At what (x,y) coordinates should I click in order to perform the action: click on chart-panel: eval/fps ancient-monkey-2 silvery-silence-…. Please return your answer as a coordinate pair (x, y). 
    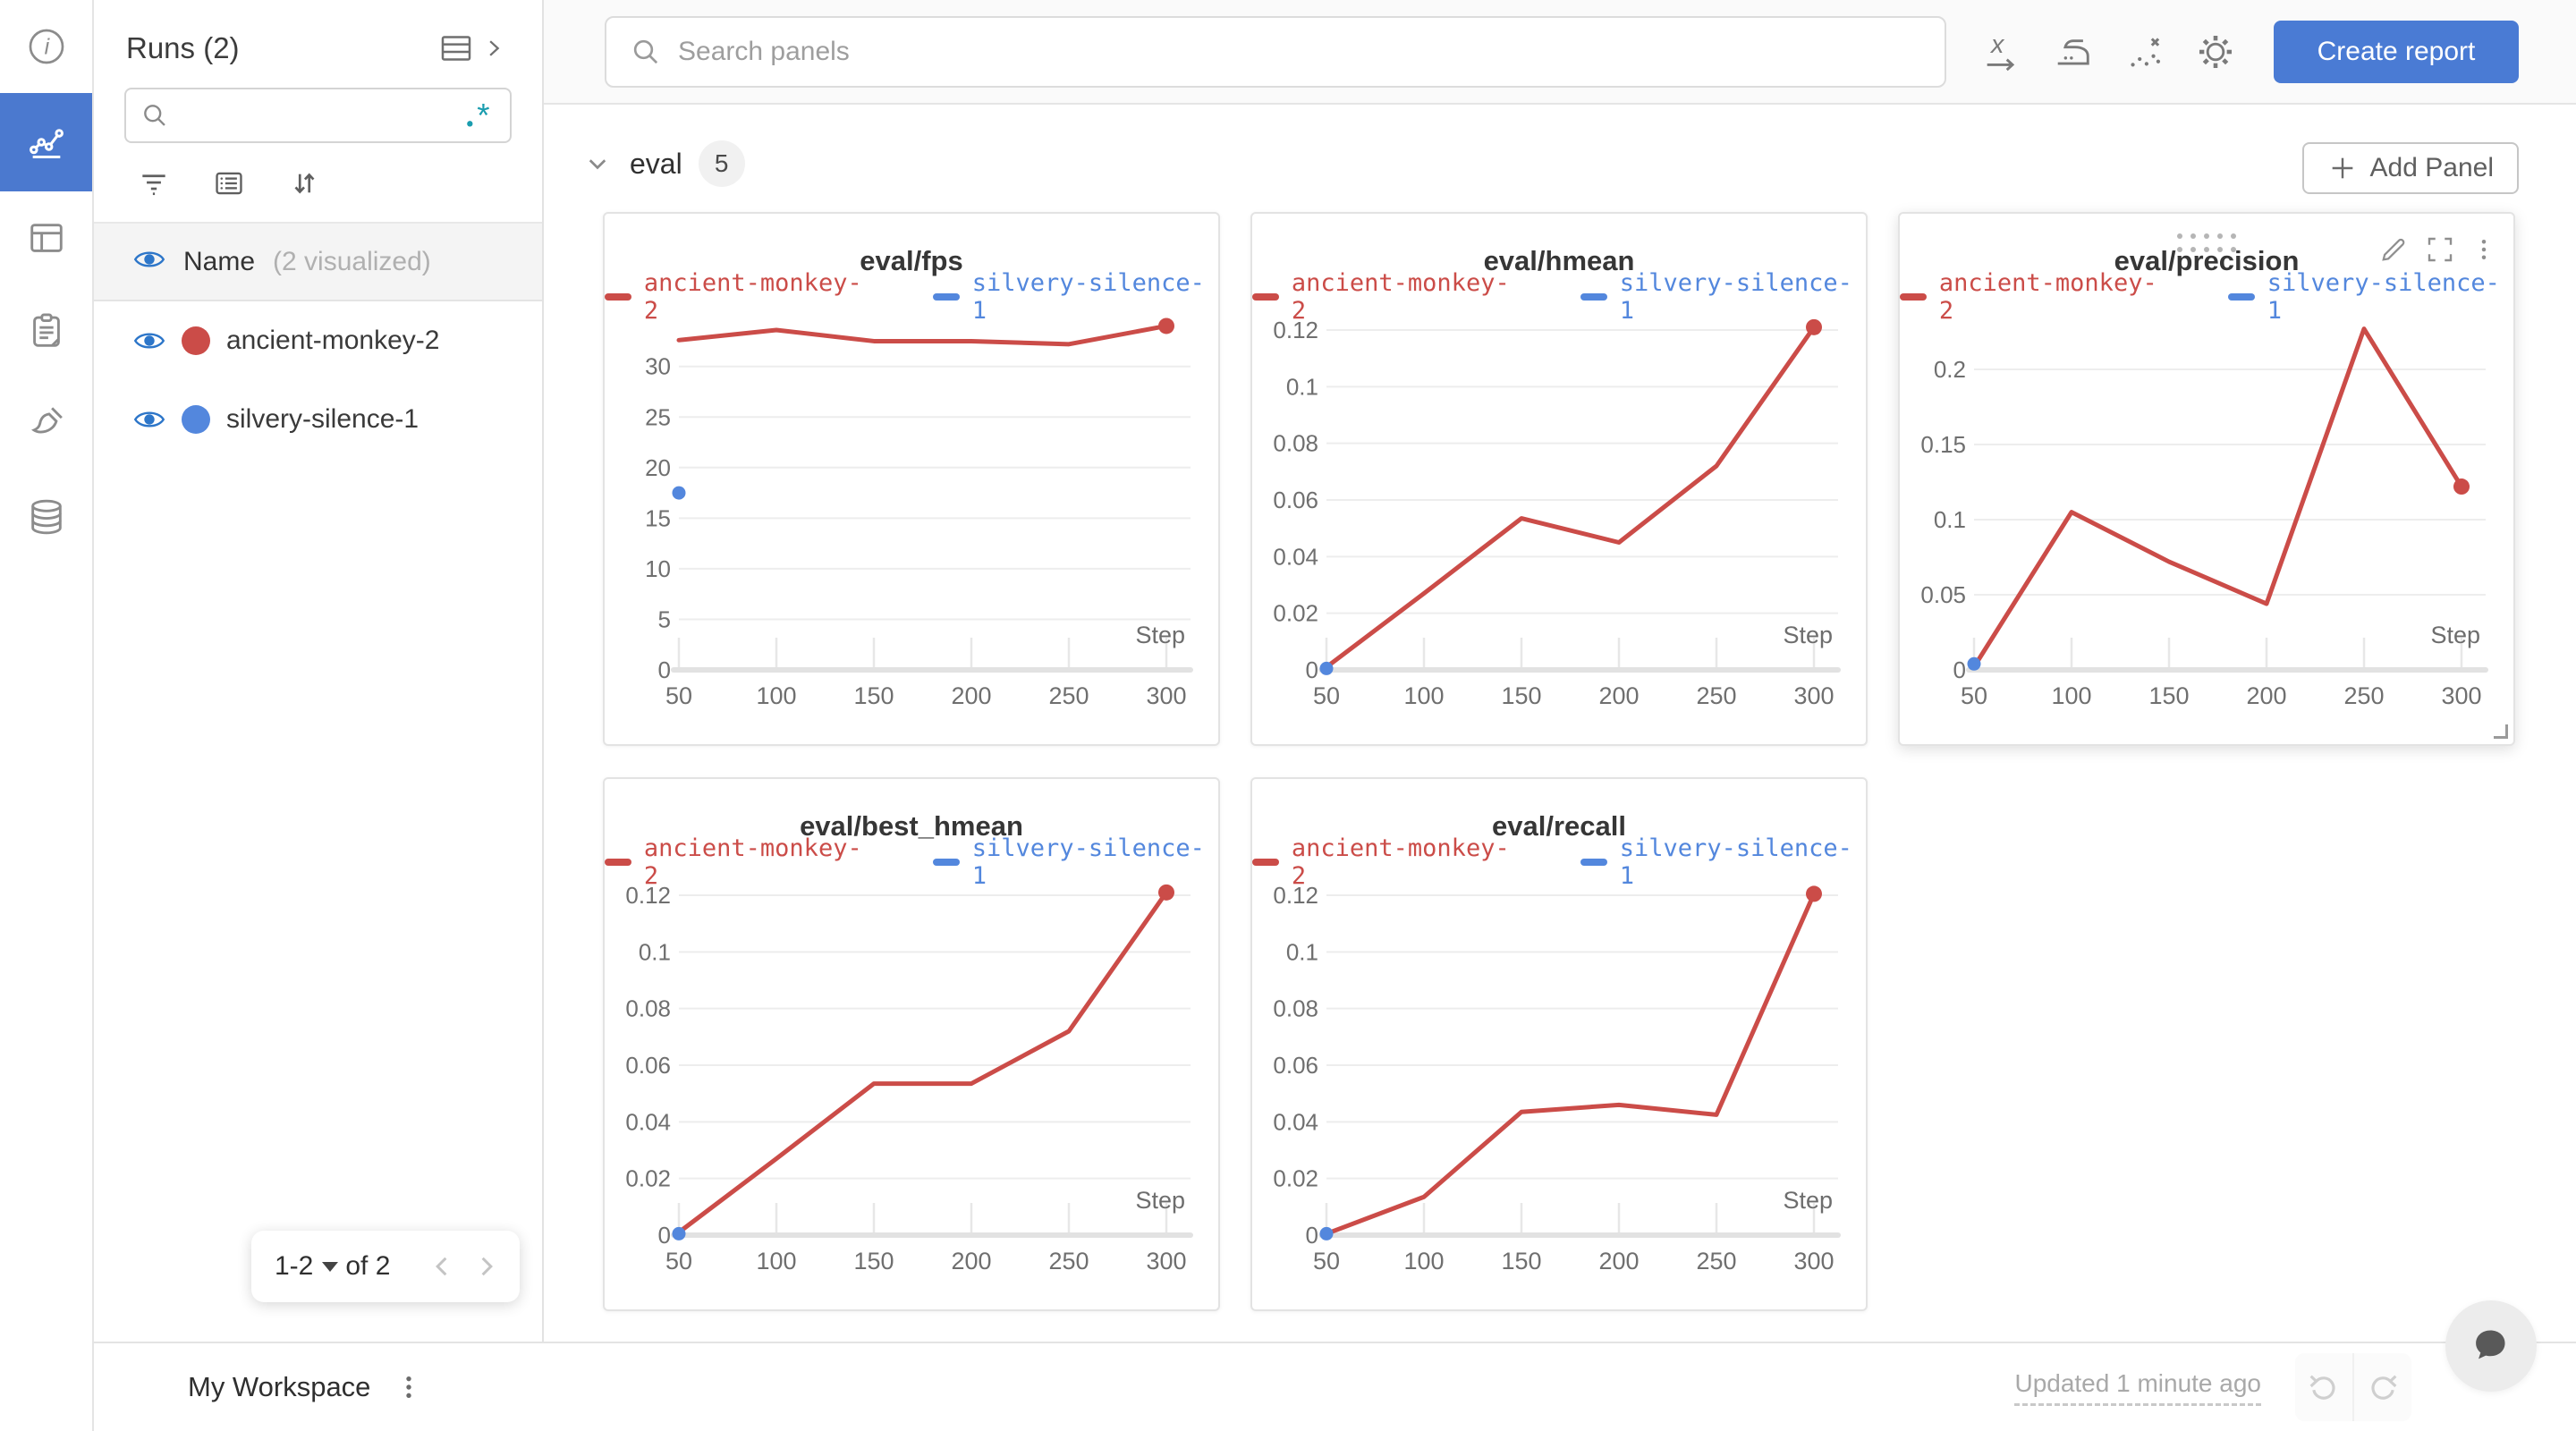
    Looking at the image, I should click on (911, 479).